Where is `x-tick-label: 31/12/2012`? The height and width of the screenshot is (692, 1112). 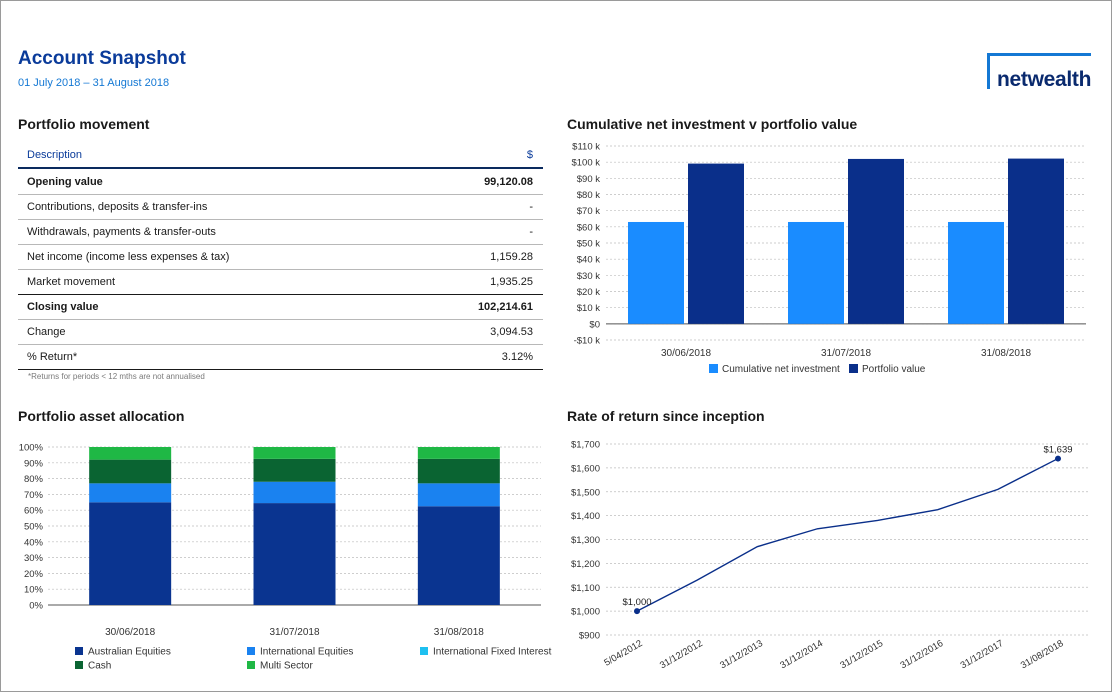
x-tick-label: 31/12/2012 is located at coordinates (681, 654).